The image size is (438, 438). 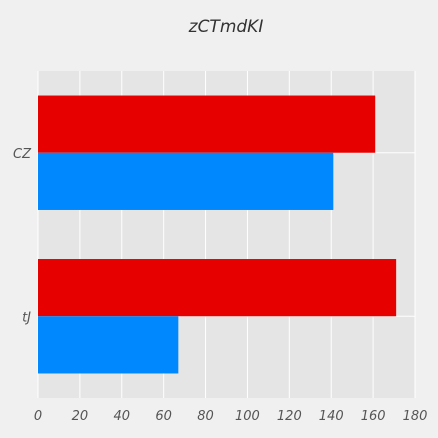 I want to click on x-tick-label: 80, so click(x=205, y=416).